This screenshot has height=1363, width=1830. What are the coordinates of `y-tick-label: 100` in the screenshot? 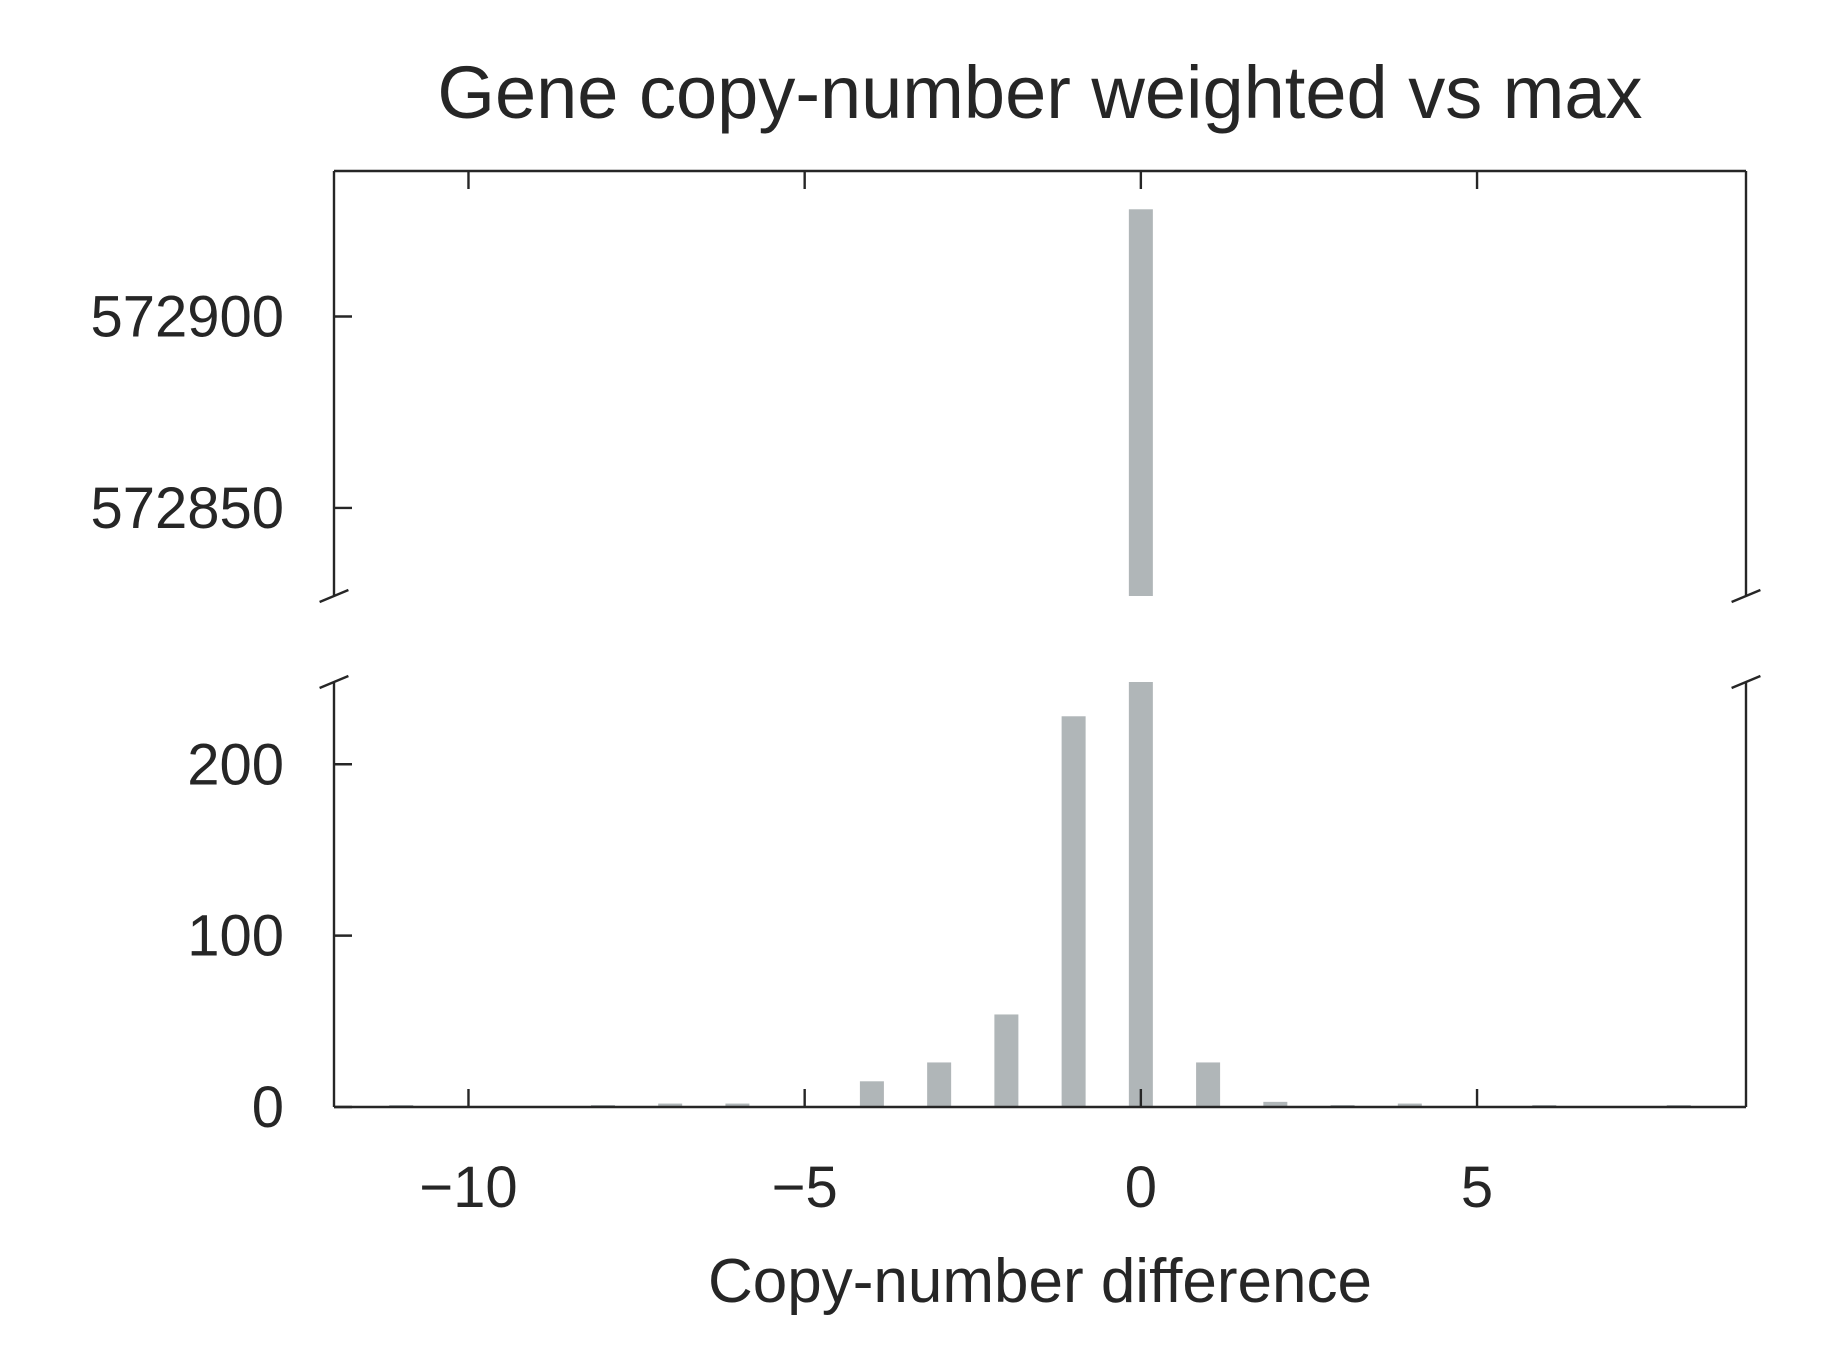 It's located at (235, 936).